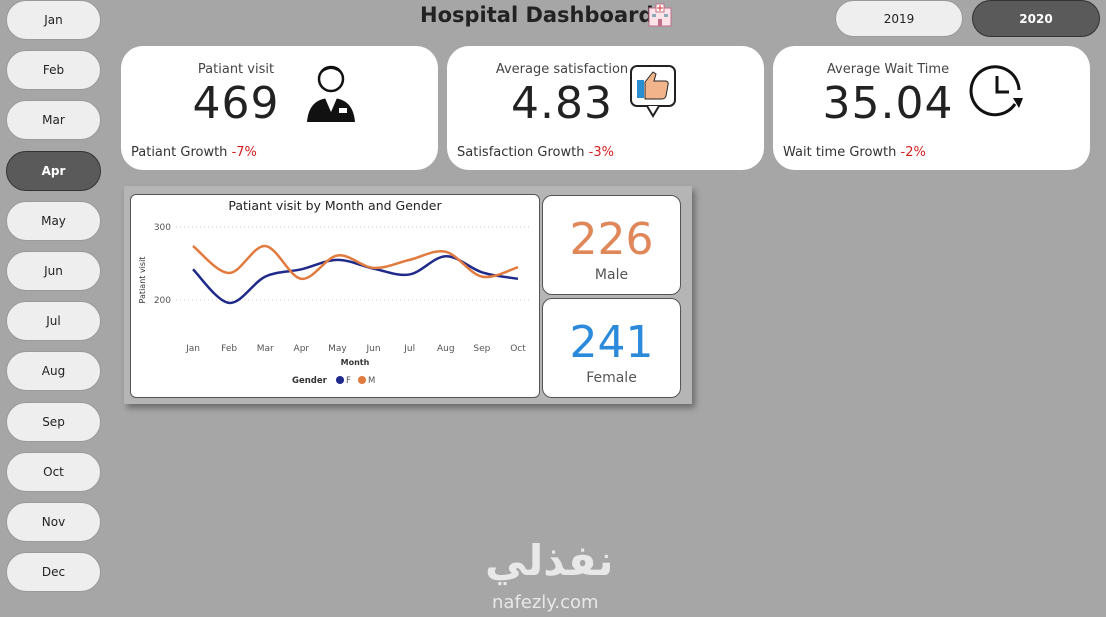 The image size is (1106, 617). What do you see at coordinates (337, 349) in the screenshot?
I see `x-tick-label: May` at bounding box center [337, 349].